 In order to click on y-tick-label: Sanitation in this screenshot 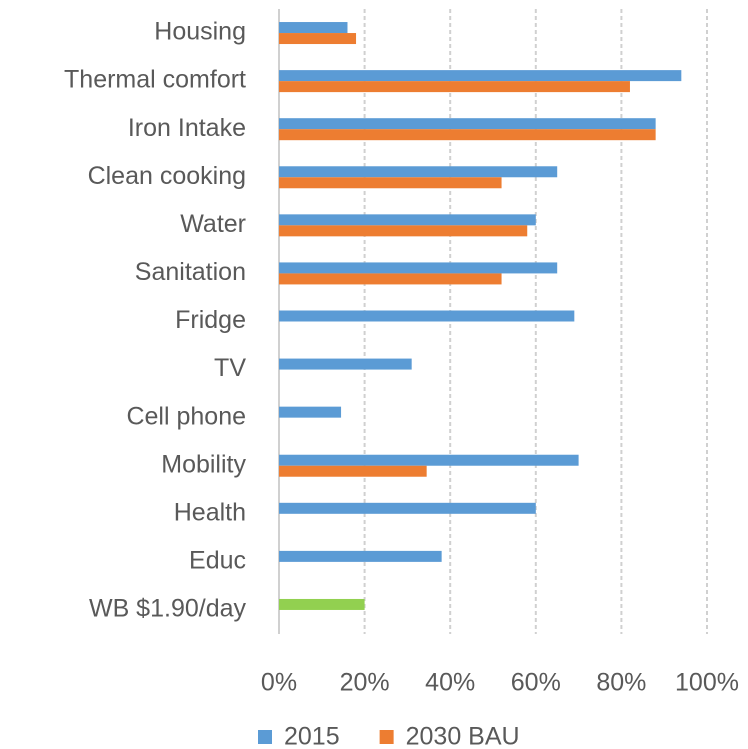, I will do `click(190, 272)`.